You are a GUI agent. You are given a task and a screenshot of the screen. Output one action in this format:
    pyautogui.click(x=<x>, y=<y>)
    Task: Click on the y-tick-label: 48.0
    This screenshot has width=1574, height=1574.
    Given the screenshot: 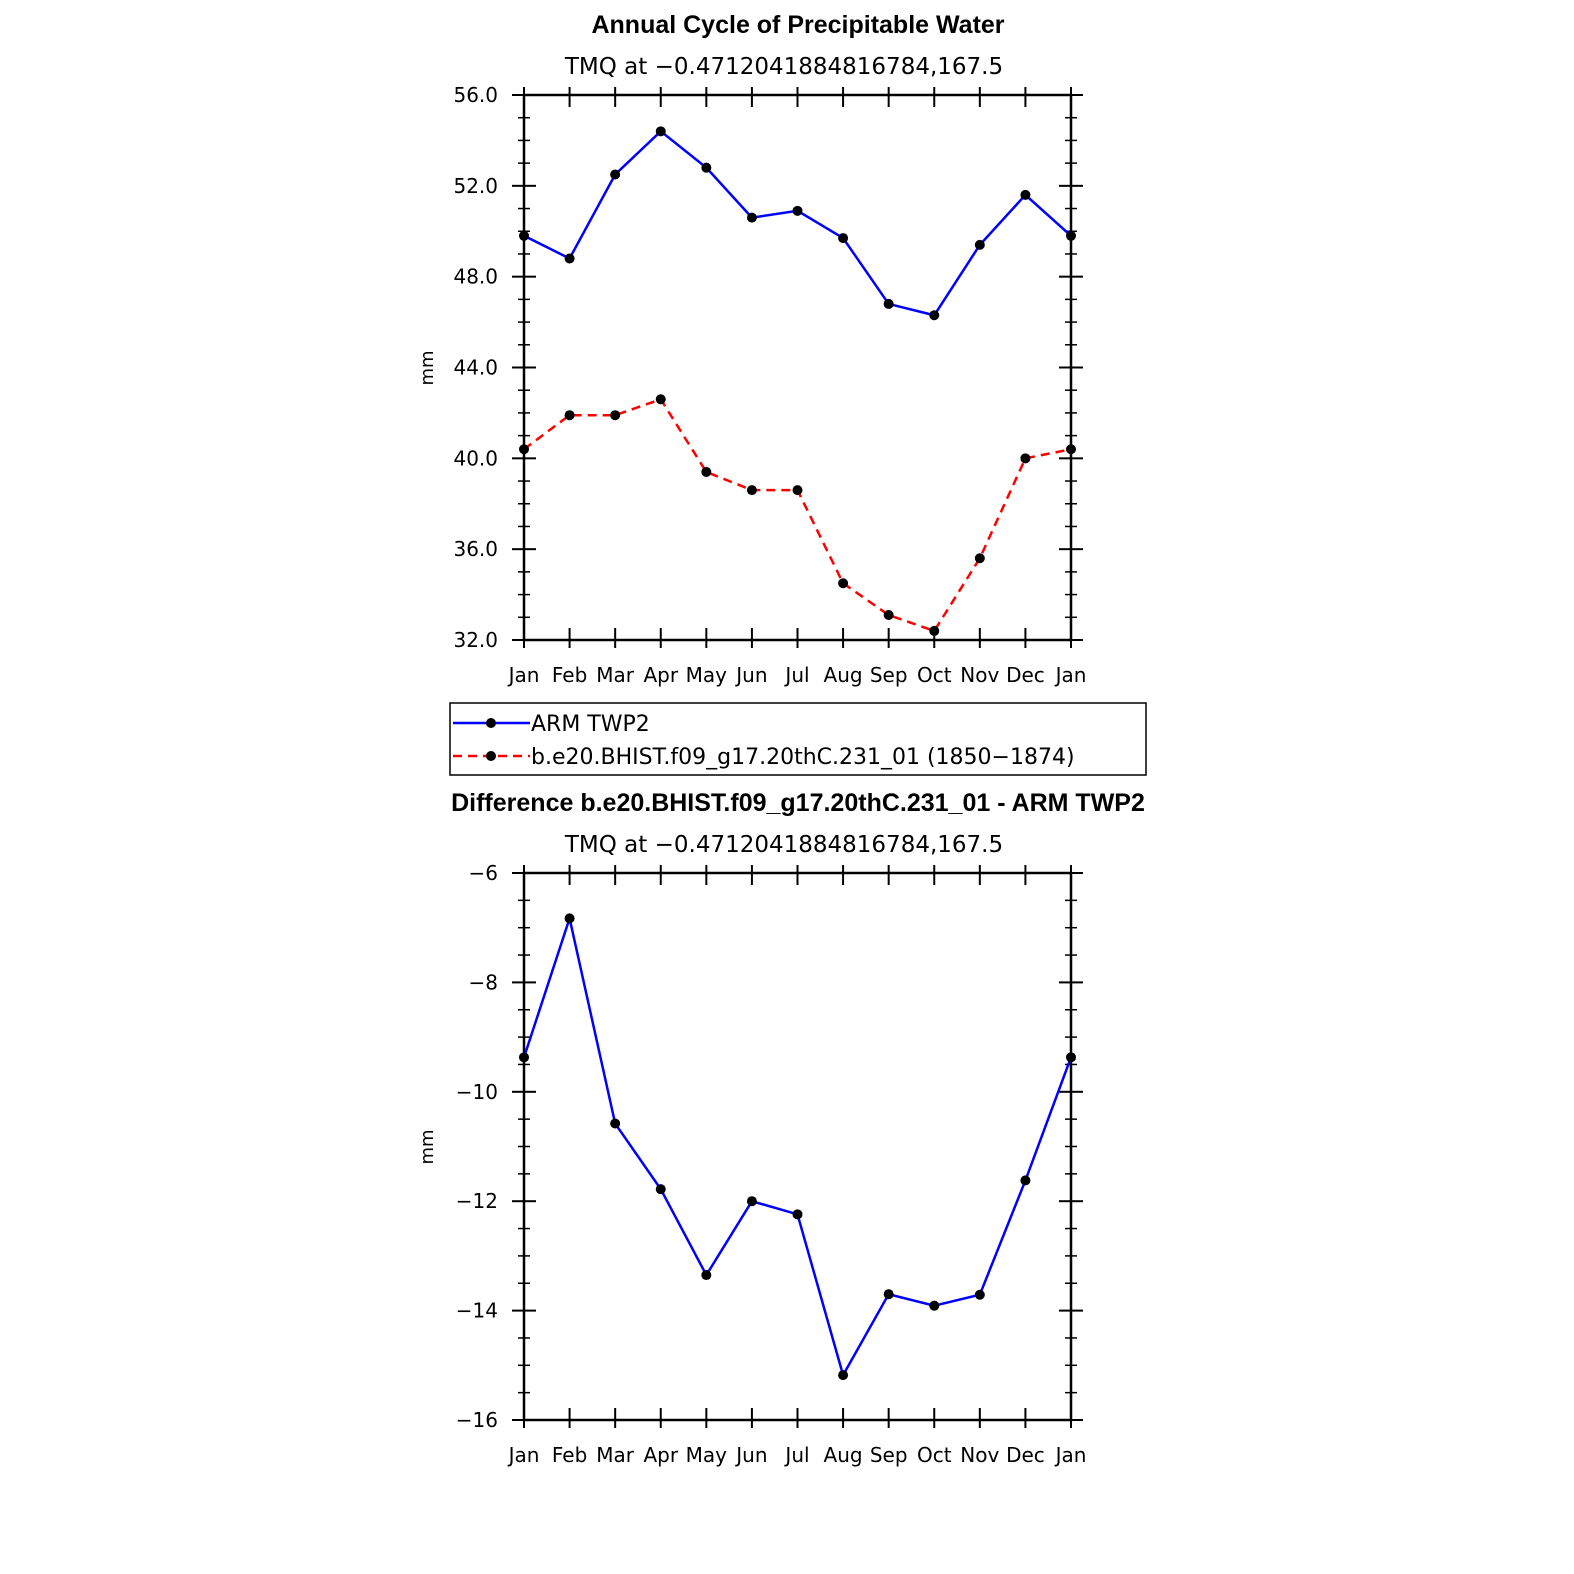 What is the action you would take?
    pyautogui.click(x=475, y=277)
    